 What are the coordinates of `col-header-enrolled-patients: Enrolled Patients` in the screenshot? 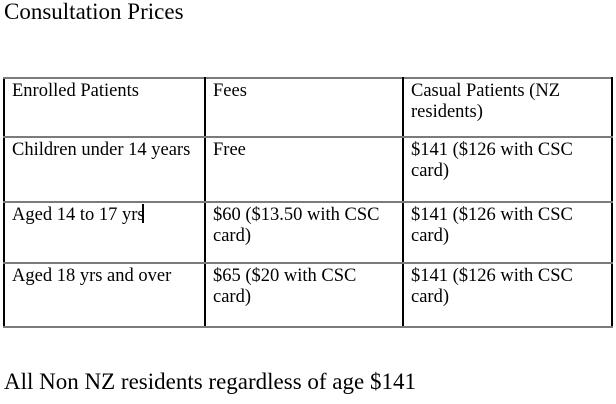 It's located at (104, 107).